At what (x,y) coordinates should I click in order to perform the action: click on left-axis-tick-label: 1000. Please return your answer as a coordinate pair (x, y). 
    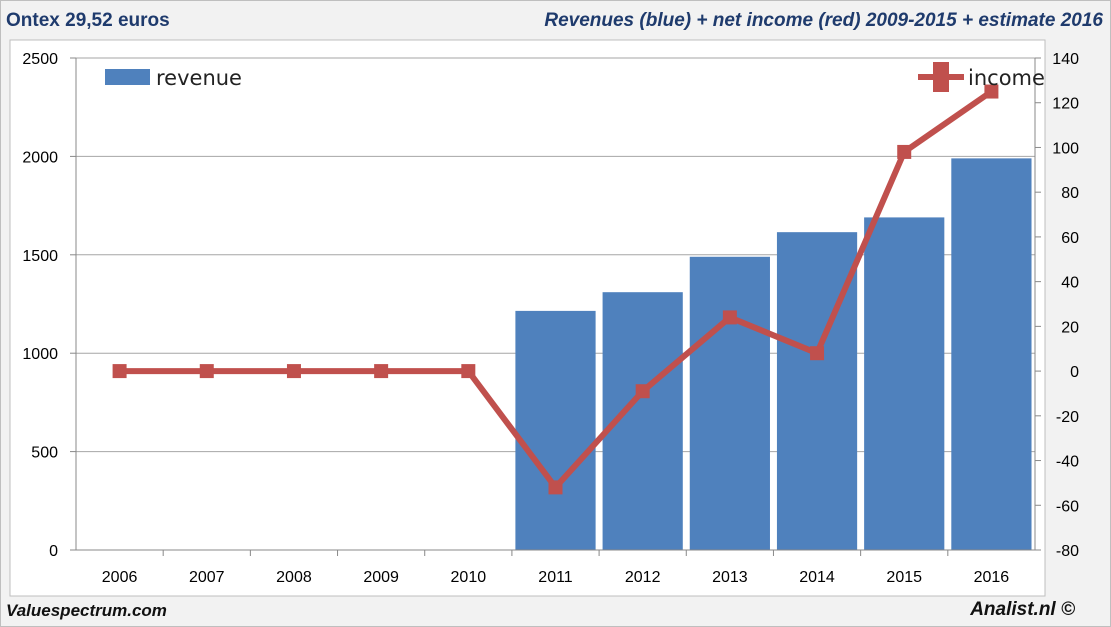
    Looking at the image, I should click on (40, 354).